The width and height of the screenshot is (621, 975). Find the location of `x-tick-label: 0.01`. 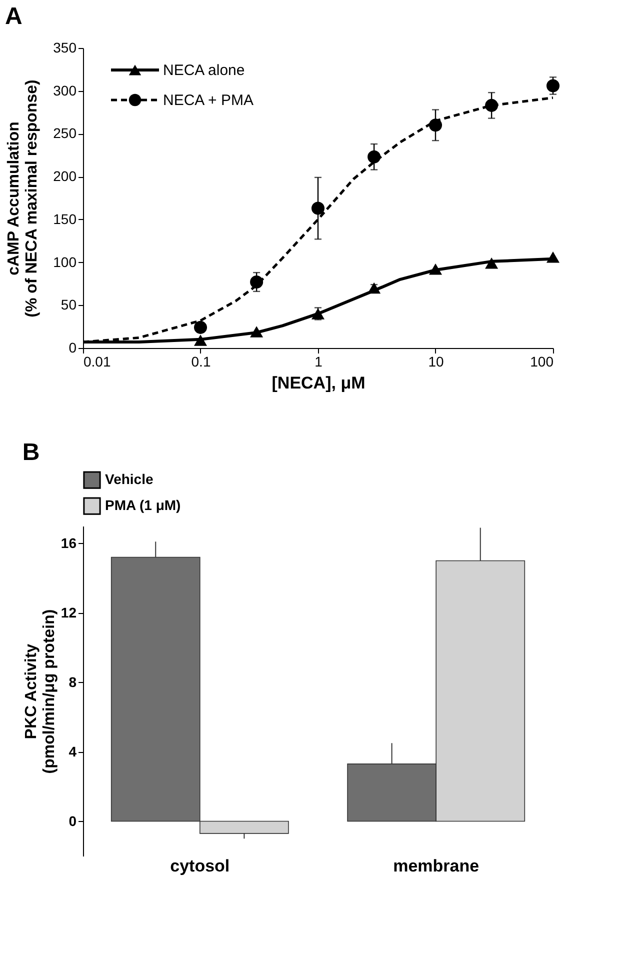

x-tick-label: 0.01 is located at coordinates (97, 362).